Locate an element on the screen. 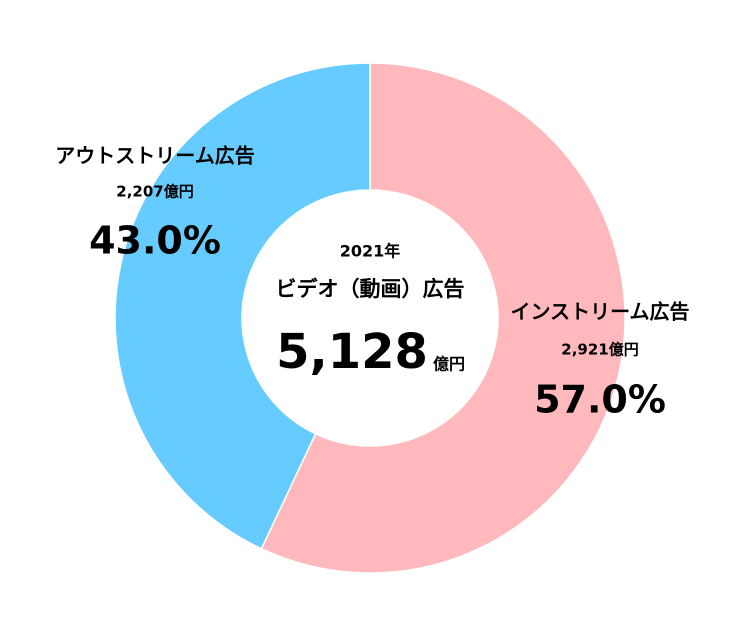 The image size is (739, 641). center-total: 5,128 is located at coordinates (352, 352).